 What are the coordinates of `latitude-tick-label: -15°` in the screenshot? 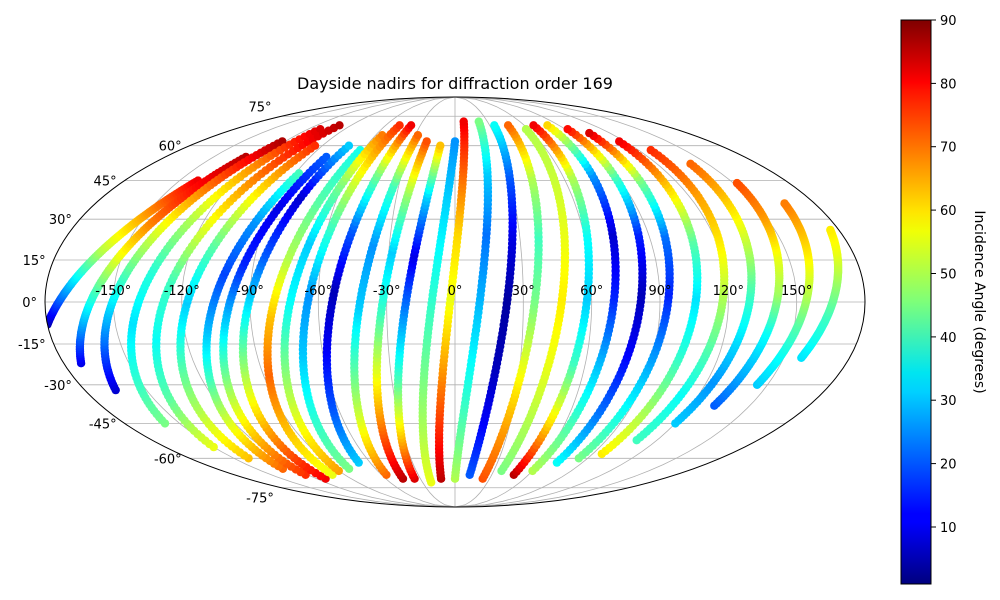 It's located at (32, 345).